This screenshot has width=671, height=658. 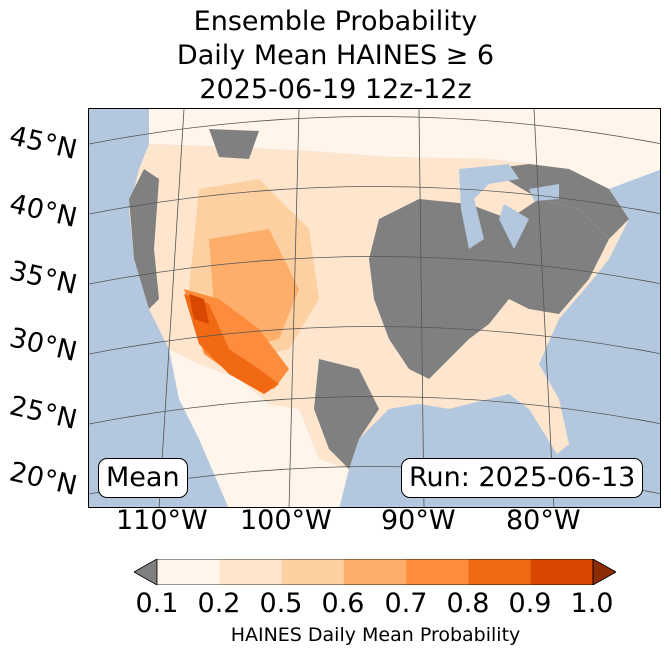 I want to click on colorbar-segments, so click(x=375, y=572).